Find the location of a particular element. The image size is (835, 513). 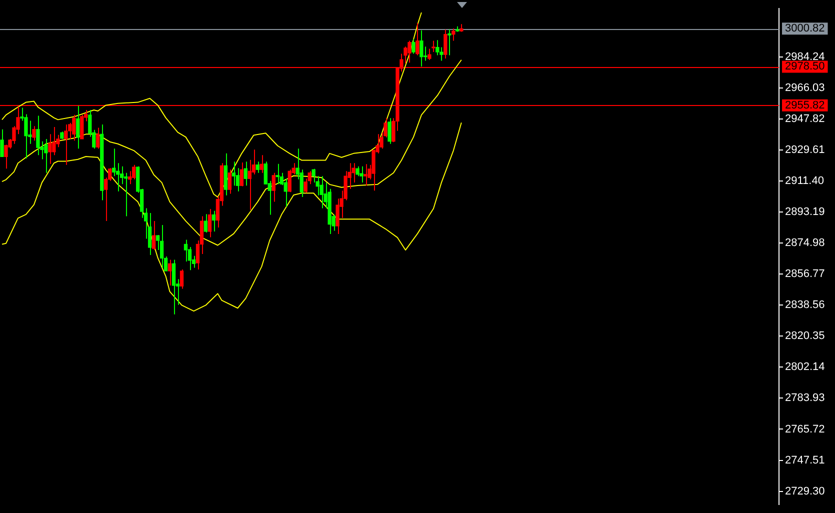

y-tick-label: 2820.35 is located at coordinates (805, 336).